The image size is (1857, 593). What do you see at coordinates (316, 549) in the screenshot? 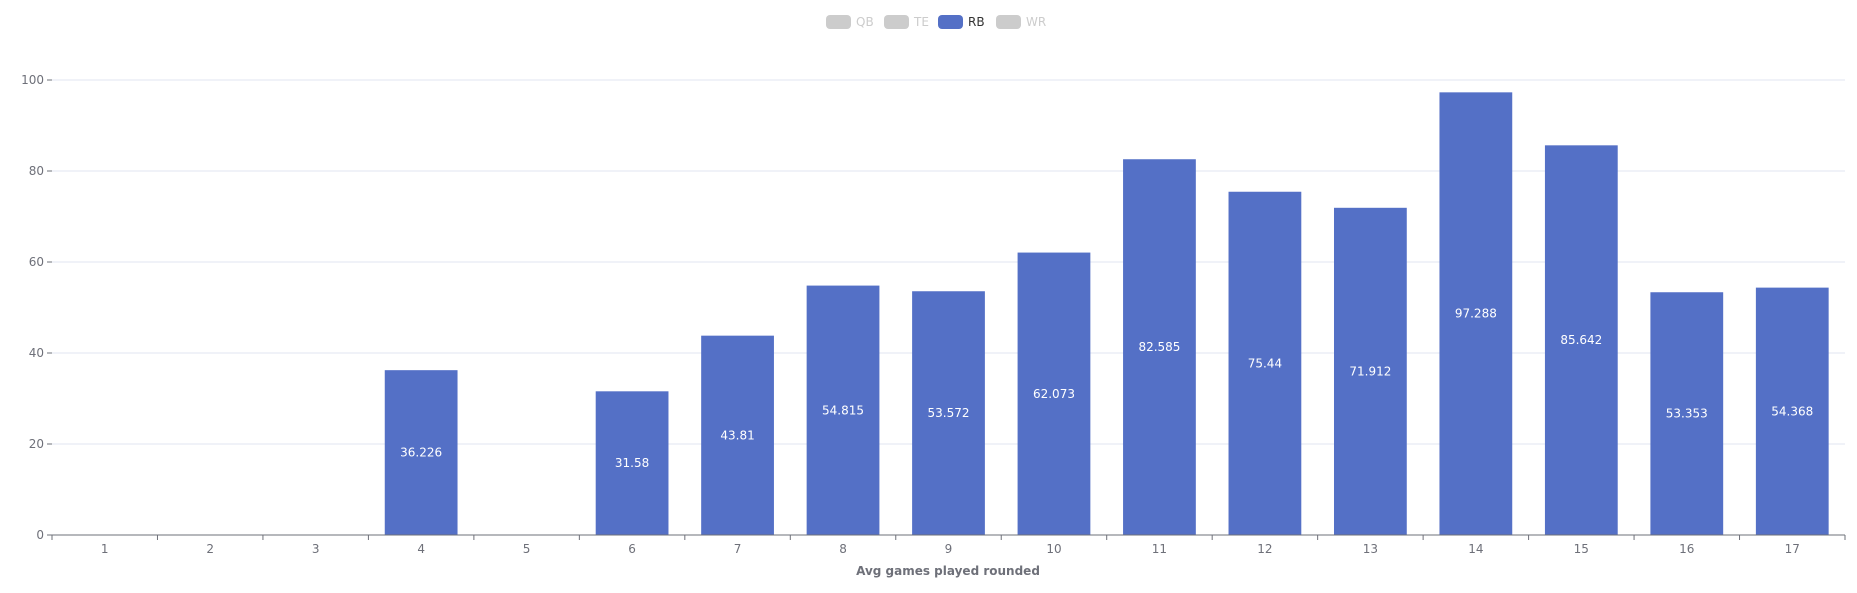
I see `x-tick-label: 3` at bounding box center [316, 549].